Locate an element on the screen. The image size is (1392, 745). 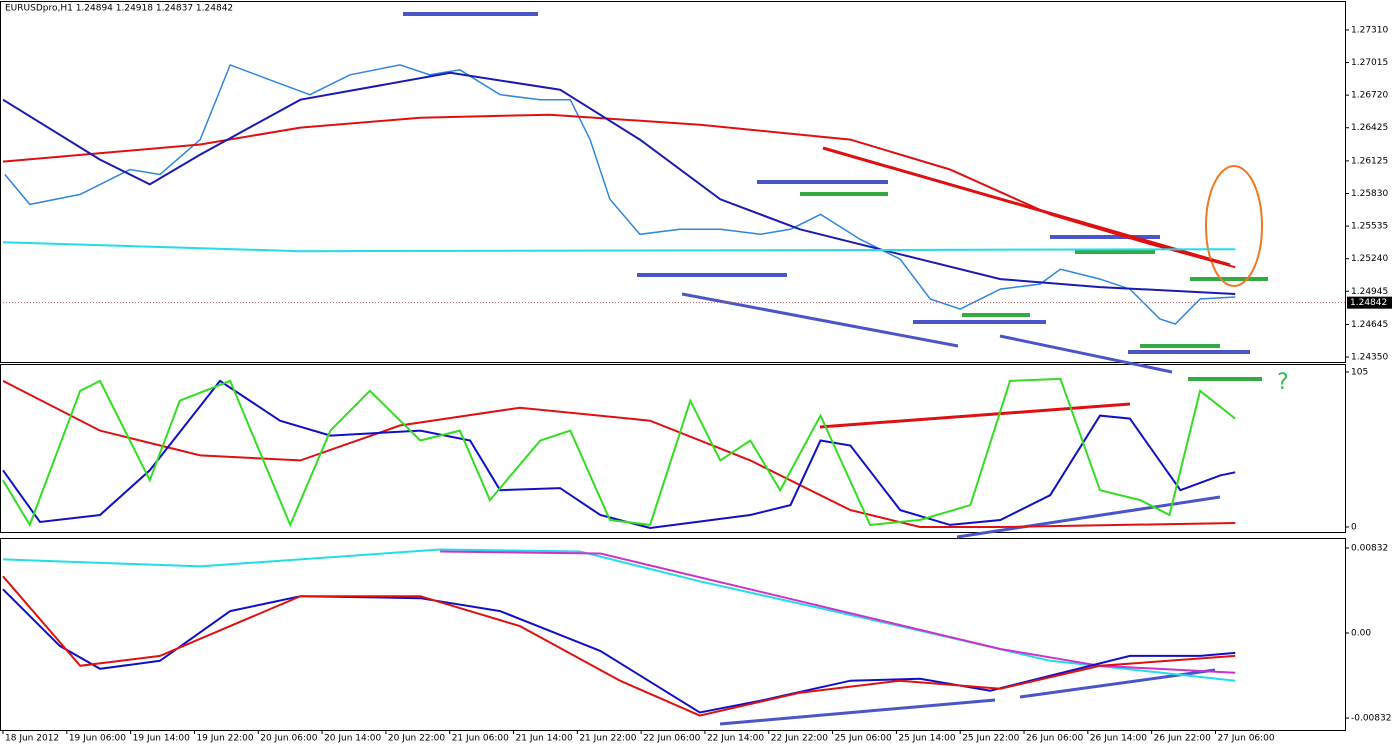
y-tick-label: 105 is located at coordinates (1359, 372).